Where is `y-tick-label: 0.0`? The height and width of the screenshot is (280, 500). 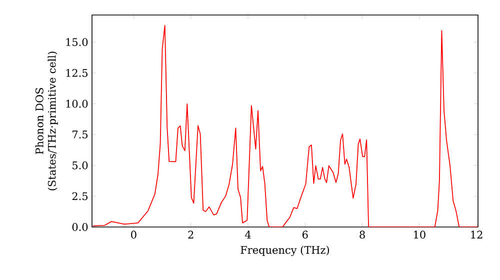
y-tick-label: 0.0 is located at coordinates (80, 227).